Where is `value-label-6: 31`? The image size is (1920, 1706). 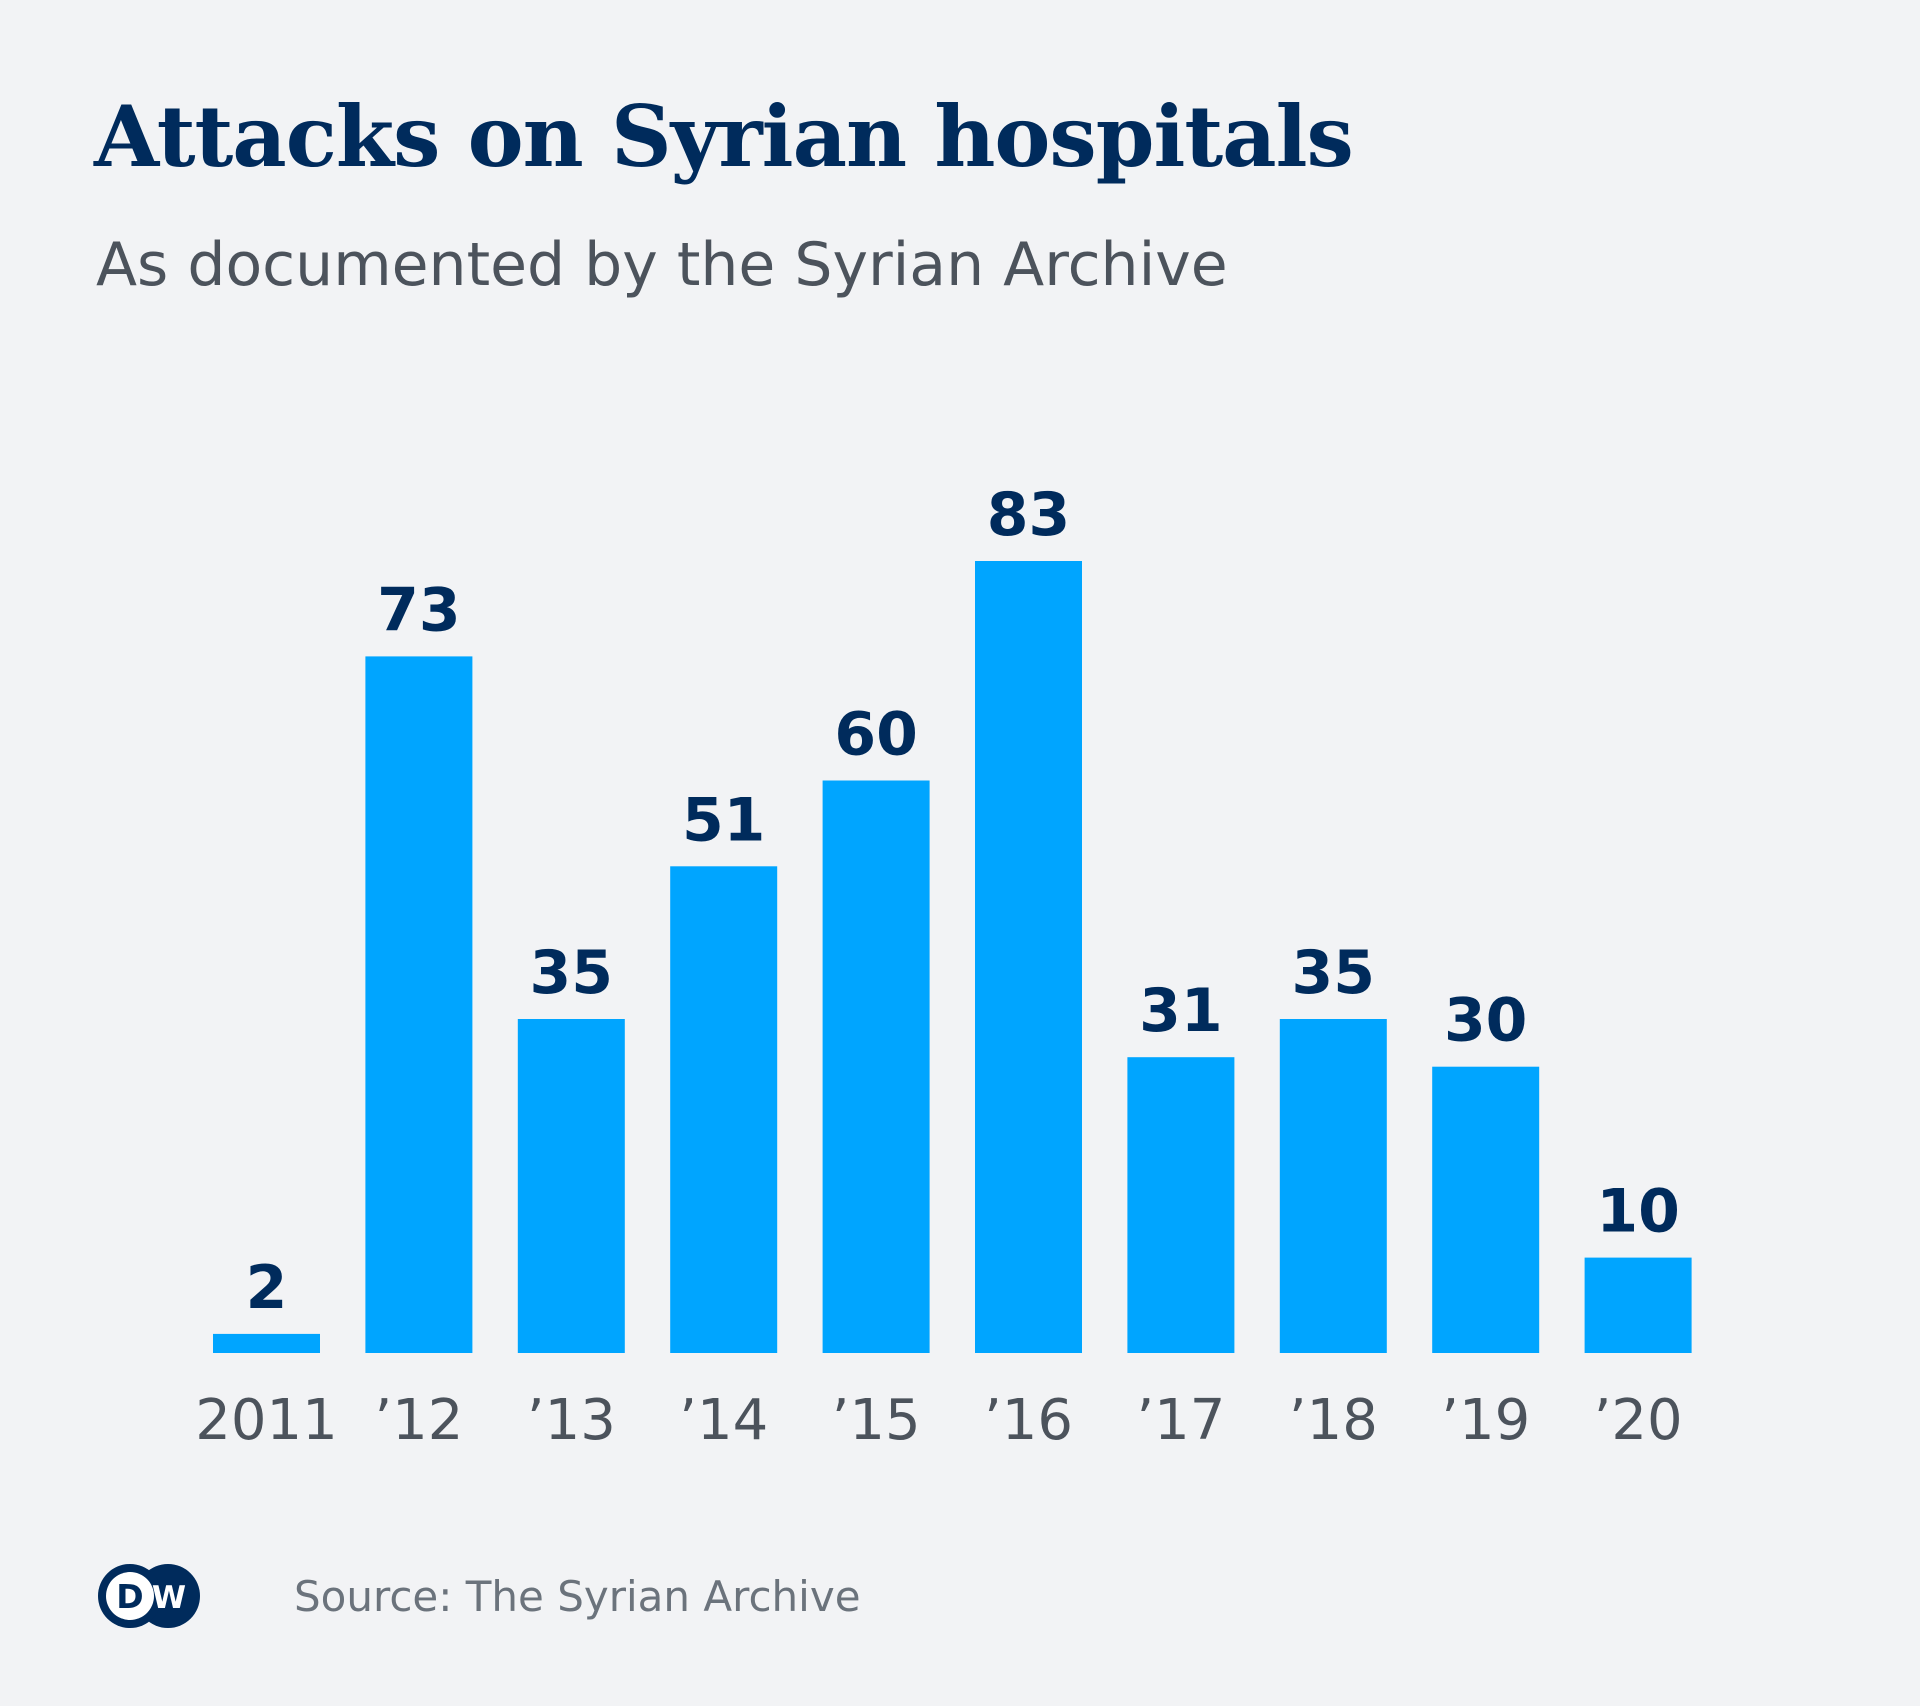 value-label-6: 31 is located at coordinates (1181, 1011).